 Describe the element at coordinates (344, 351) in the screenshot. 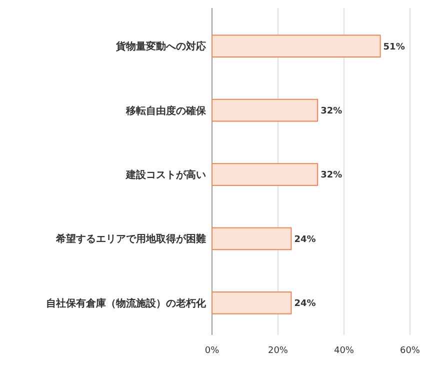

I see `x-tick-label: 40%` at that location.